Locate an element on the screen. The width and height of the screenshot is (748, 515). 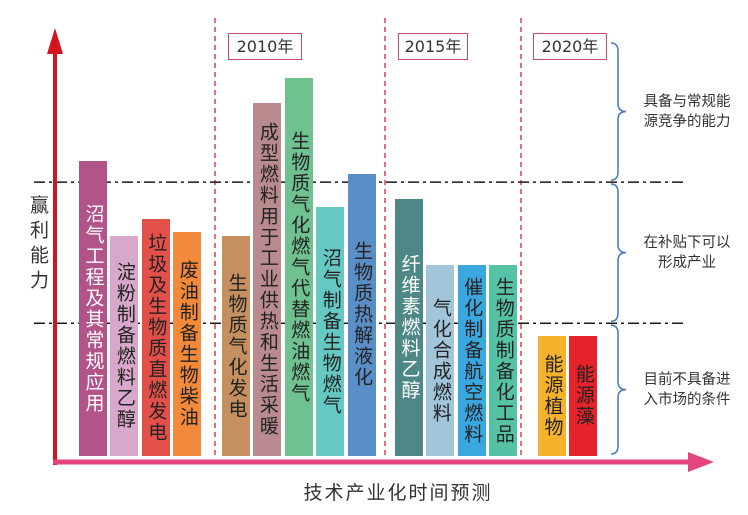
bar: 生物质气化发电 is located at coordinates (236, 346).